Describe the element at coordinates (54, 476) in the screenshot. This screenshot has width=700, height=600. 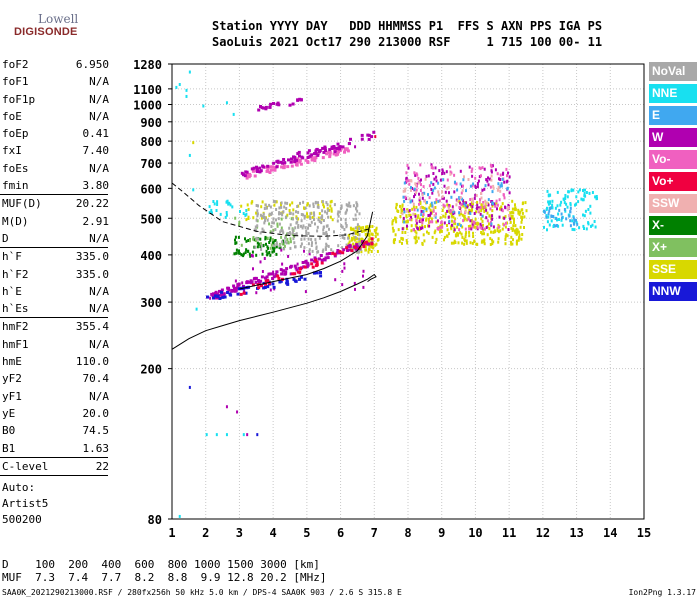
I see `param-separator` at that location.